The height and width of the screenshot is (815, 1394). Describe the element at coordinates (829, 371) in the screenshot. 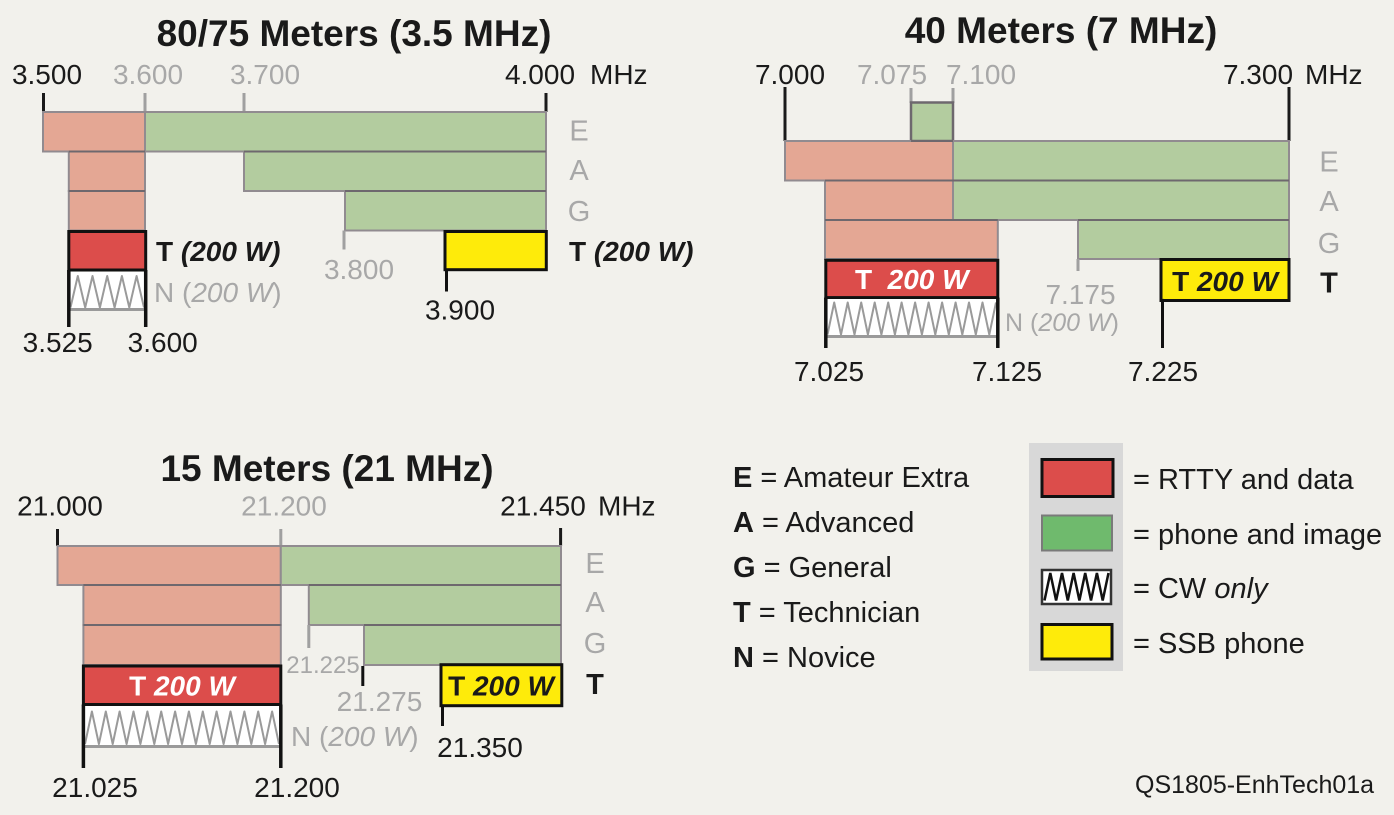

I see `svg-text: 7.025` at that location.